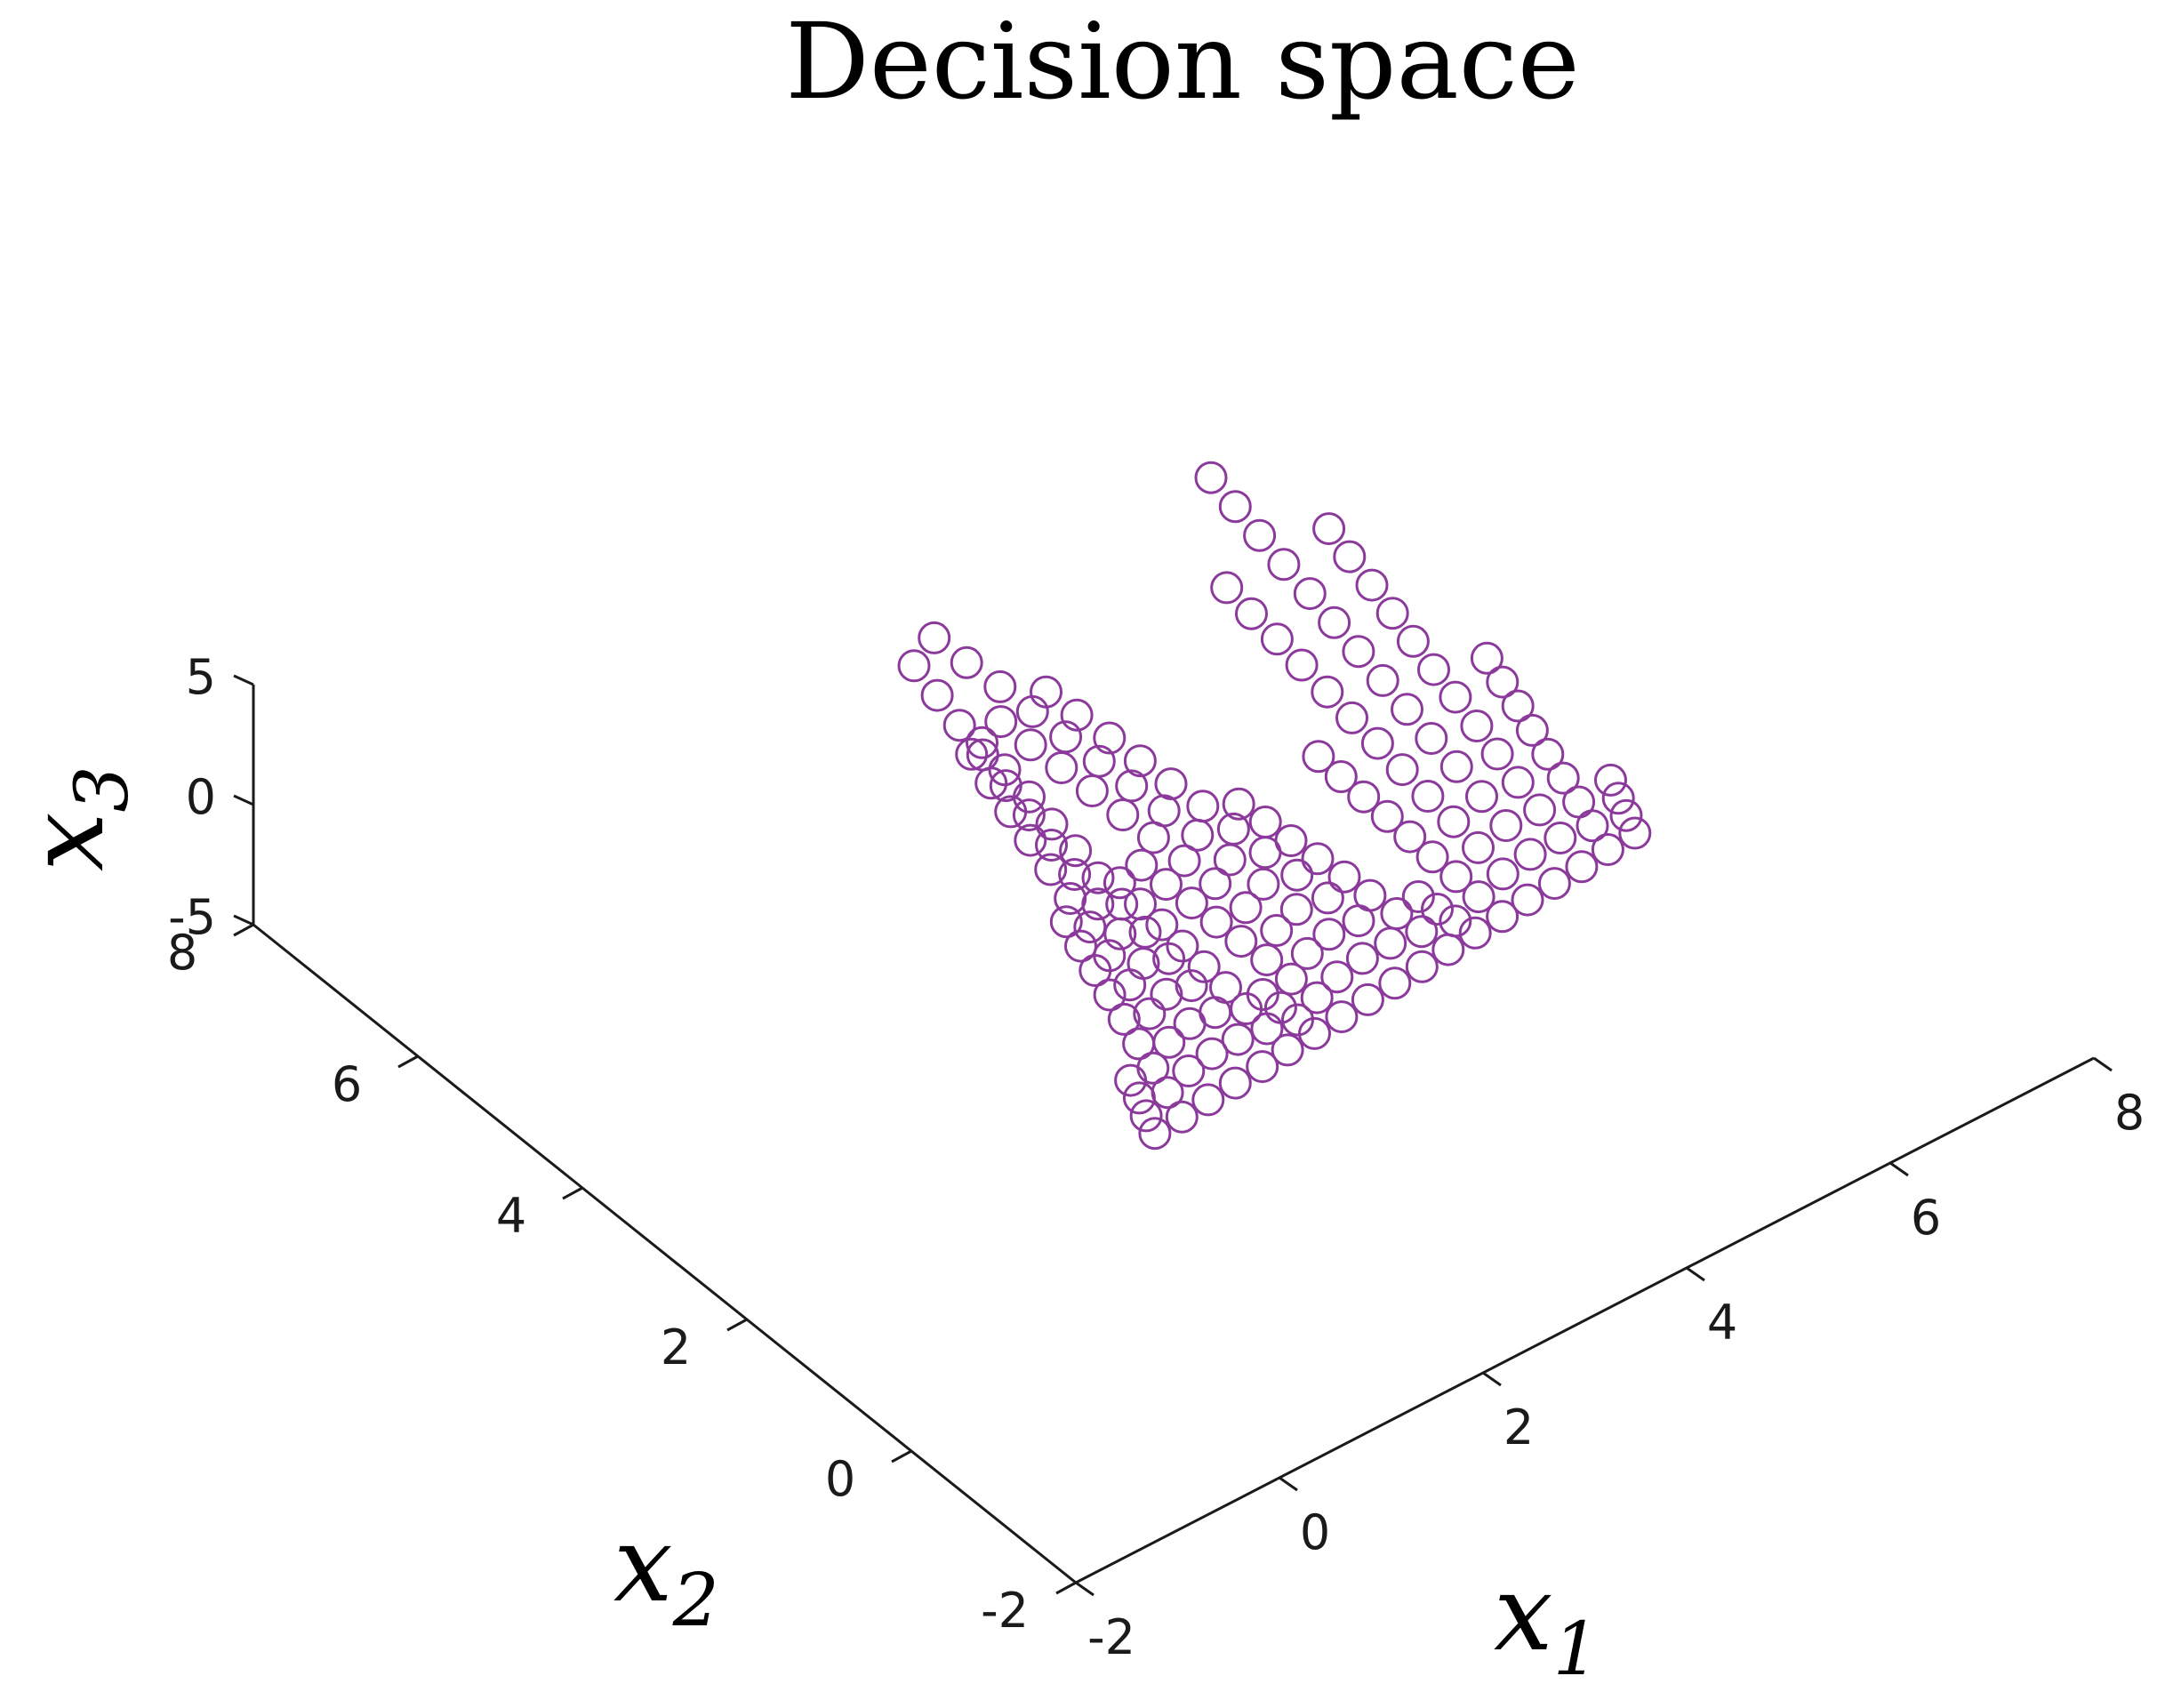  I want to click on x2-tick-label: 0, so click(840, 1479).